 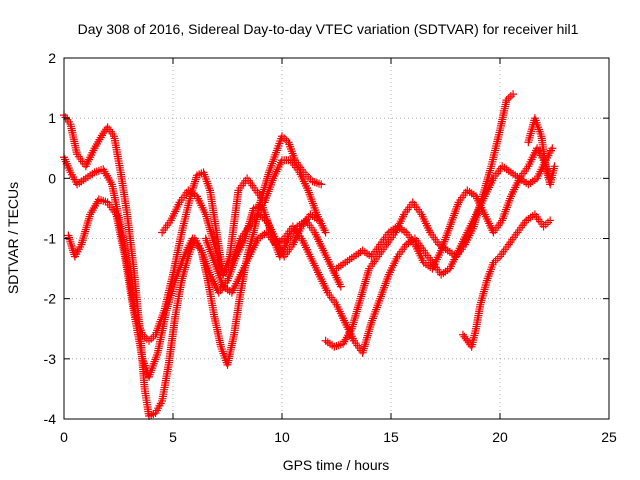 What do you see at coordinates (609, 437) in the screenshot?
I see `x-tick-label: 25` at bounding box center [609, 437].